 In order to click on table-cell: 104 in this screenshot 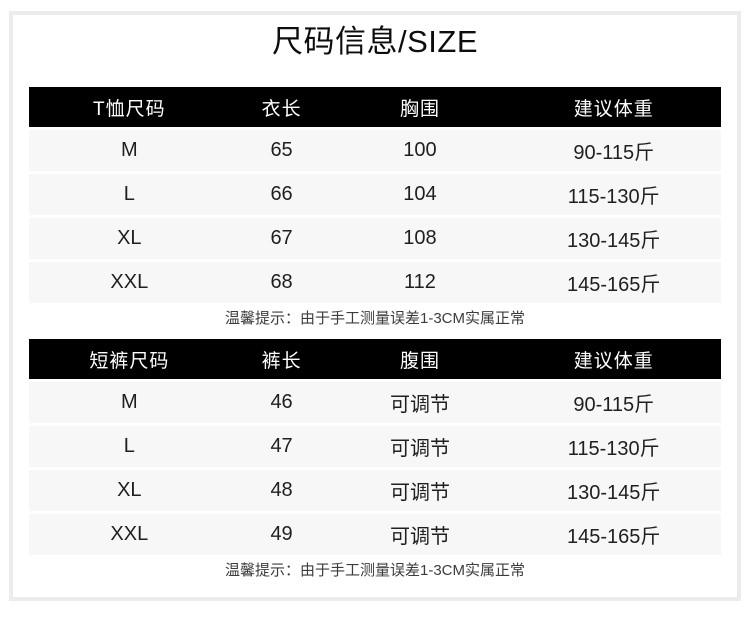, I will do `click(420, 194)`.